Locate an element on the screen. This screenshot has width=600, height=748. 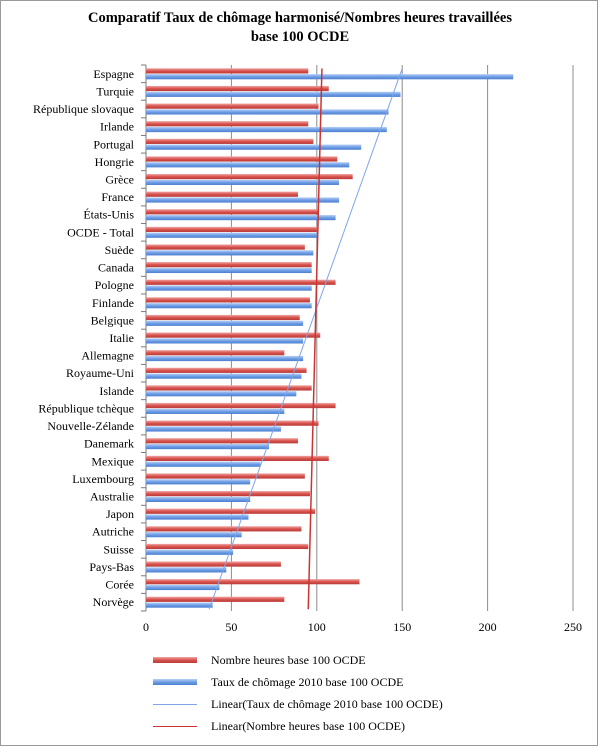
x-tick-200: 200 is located at coordinates (488, 627).